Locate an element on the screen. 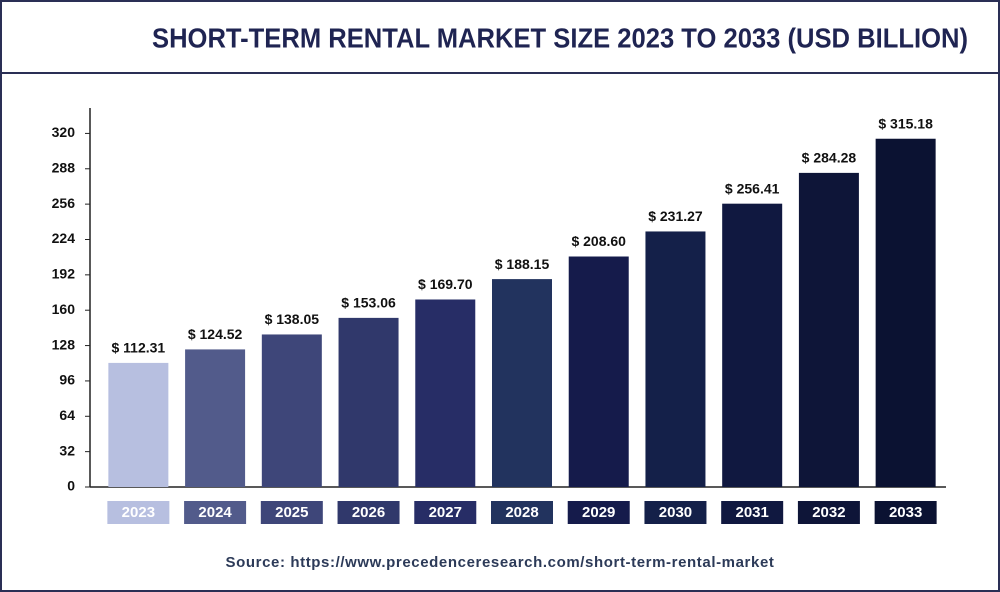 The height and width of the screenshot is (592, 1000). y-tick-label: 96 is located at coordinates (67, 380).